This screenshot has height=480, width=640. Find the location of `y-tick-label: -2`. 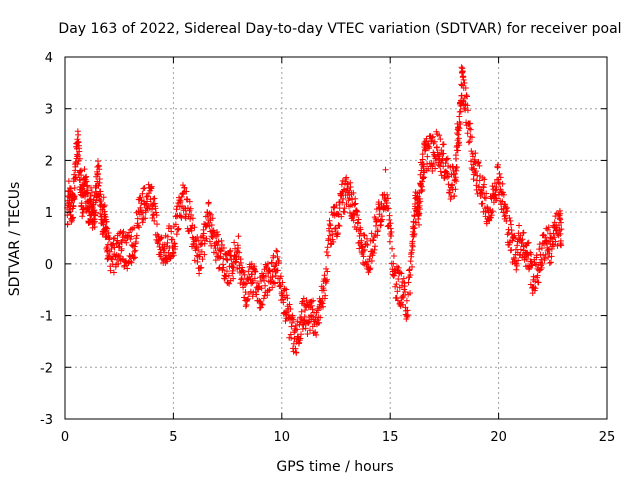

y-tick-label: -2 is located at coordinates (46, 368).